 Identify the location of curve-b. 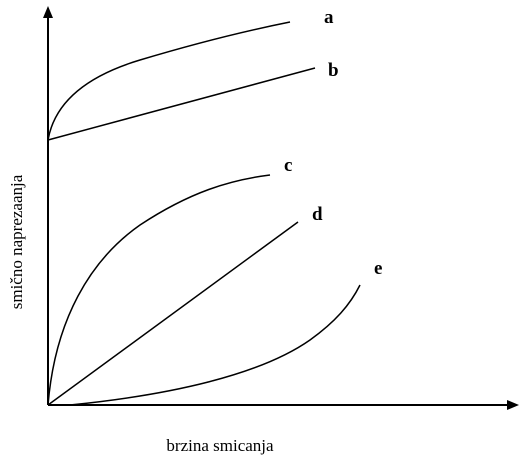
(181, 104).